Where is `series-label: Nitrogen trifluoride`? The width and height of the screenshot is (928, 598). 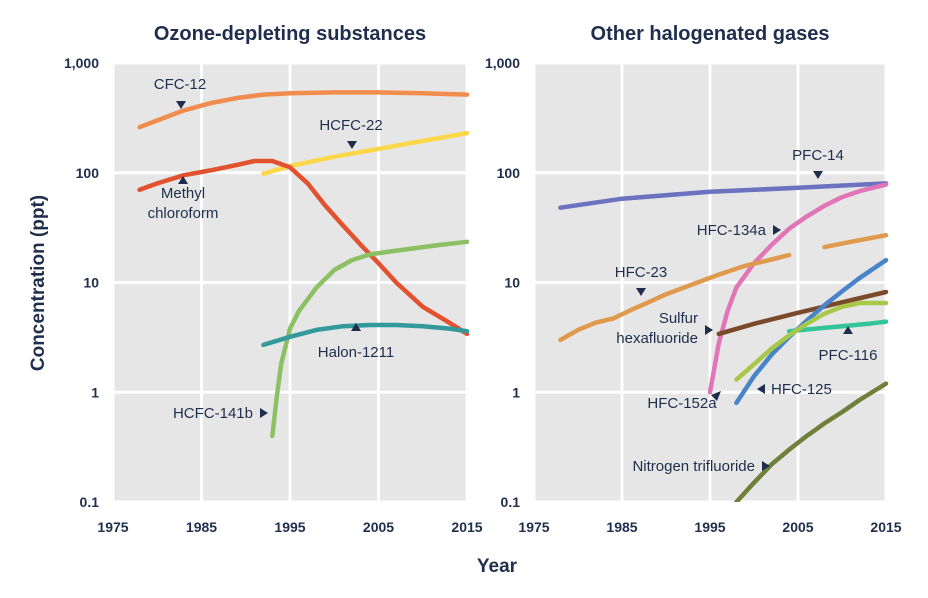
series-label: Nitrogen trifluoride is located at coordinates (693, 466).